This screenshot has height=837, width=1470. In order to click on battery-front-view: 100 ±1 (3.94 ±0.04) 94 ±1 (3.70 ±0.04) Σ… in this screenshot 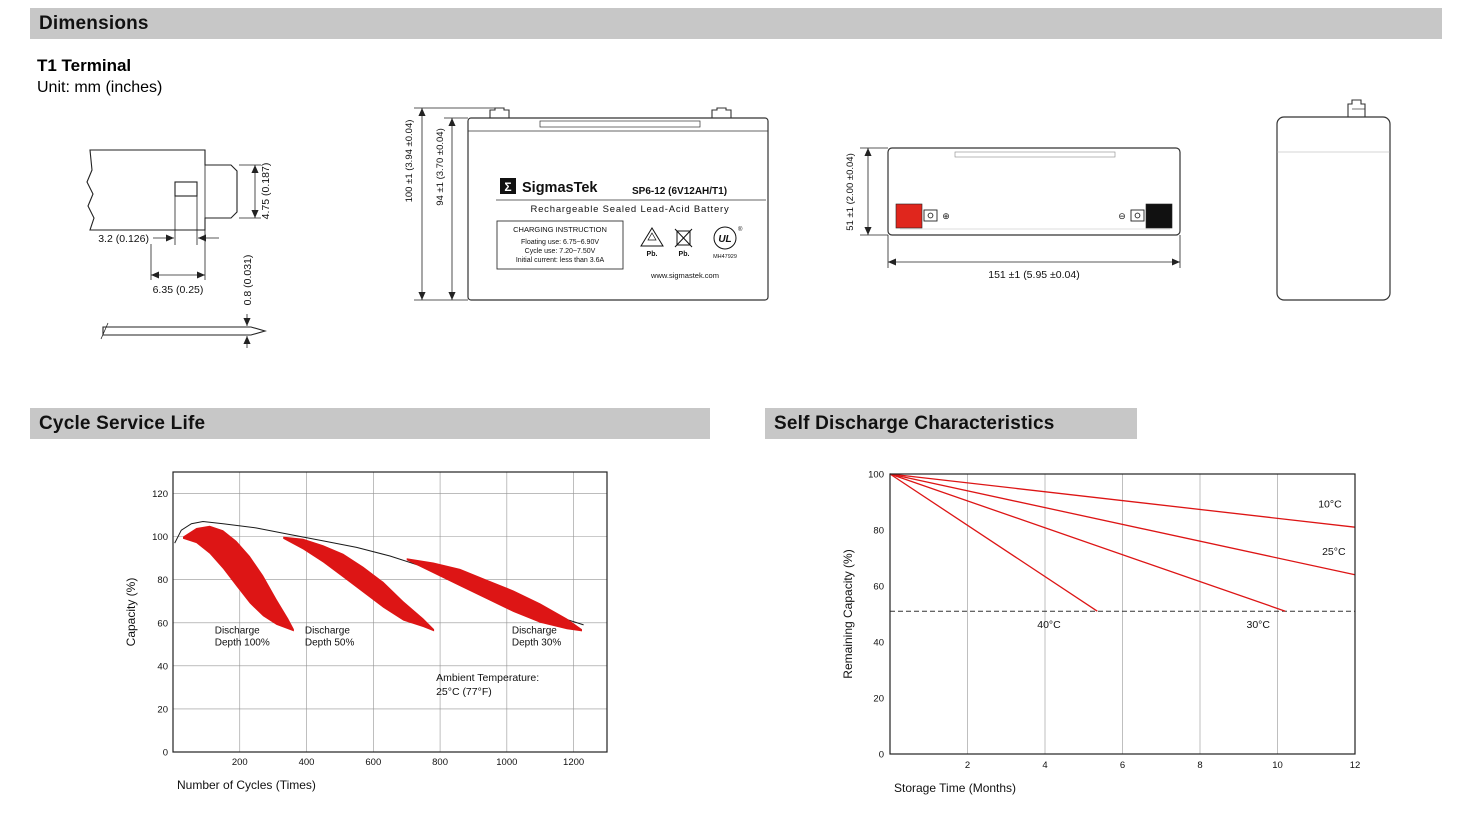, I will do `click(586, 204)`.